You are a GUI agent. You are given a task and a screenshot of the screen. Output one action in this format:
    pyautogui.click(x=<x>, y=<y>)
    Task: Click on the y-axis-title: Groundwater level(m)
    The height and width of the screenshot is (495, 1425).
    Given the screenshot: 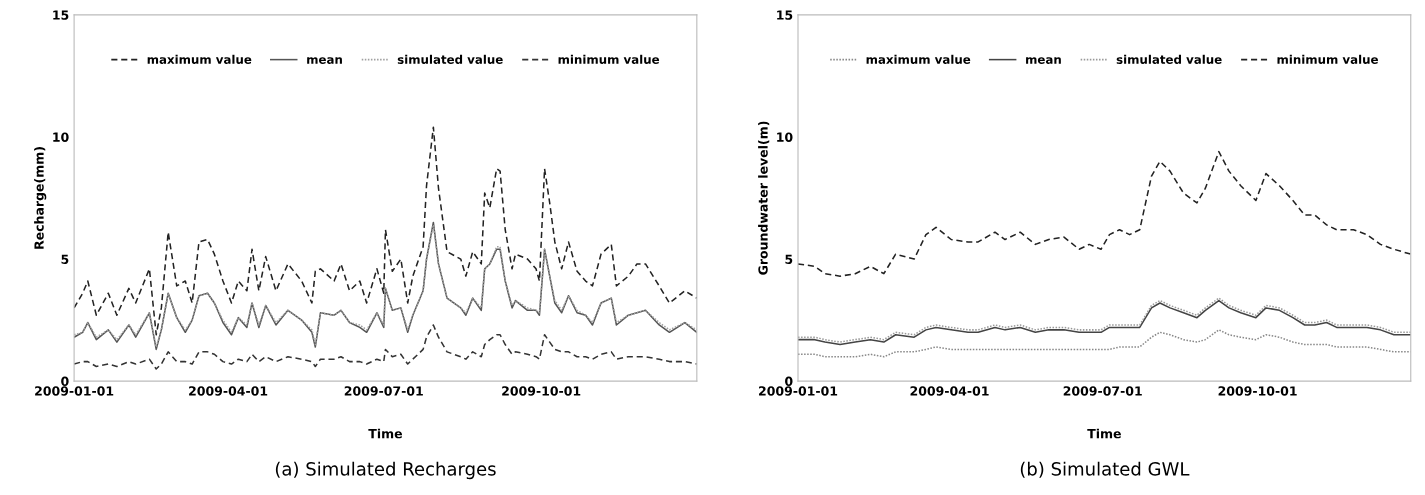 What is the action you would take?
    pyautogui.click(x=764, y=198)
    